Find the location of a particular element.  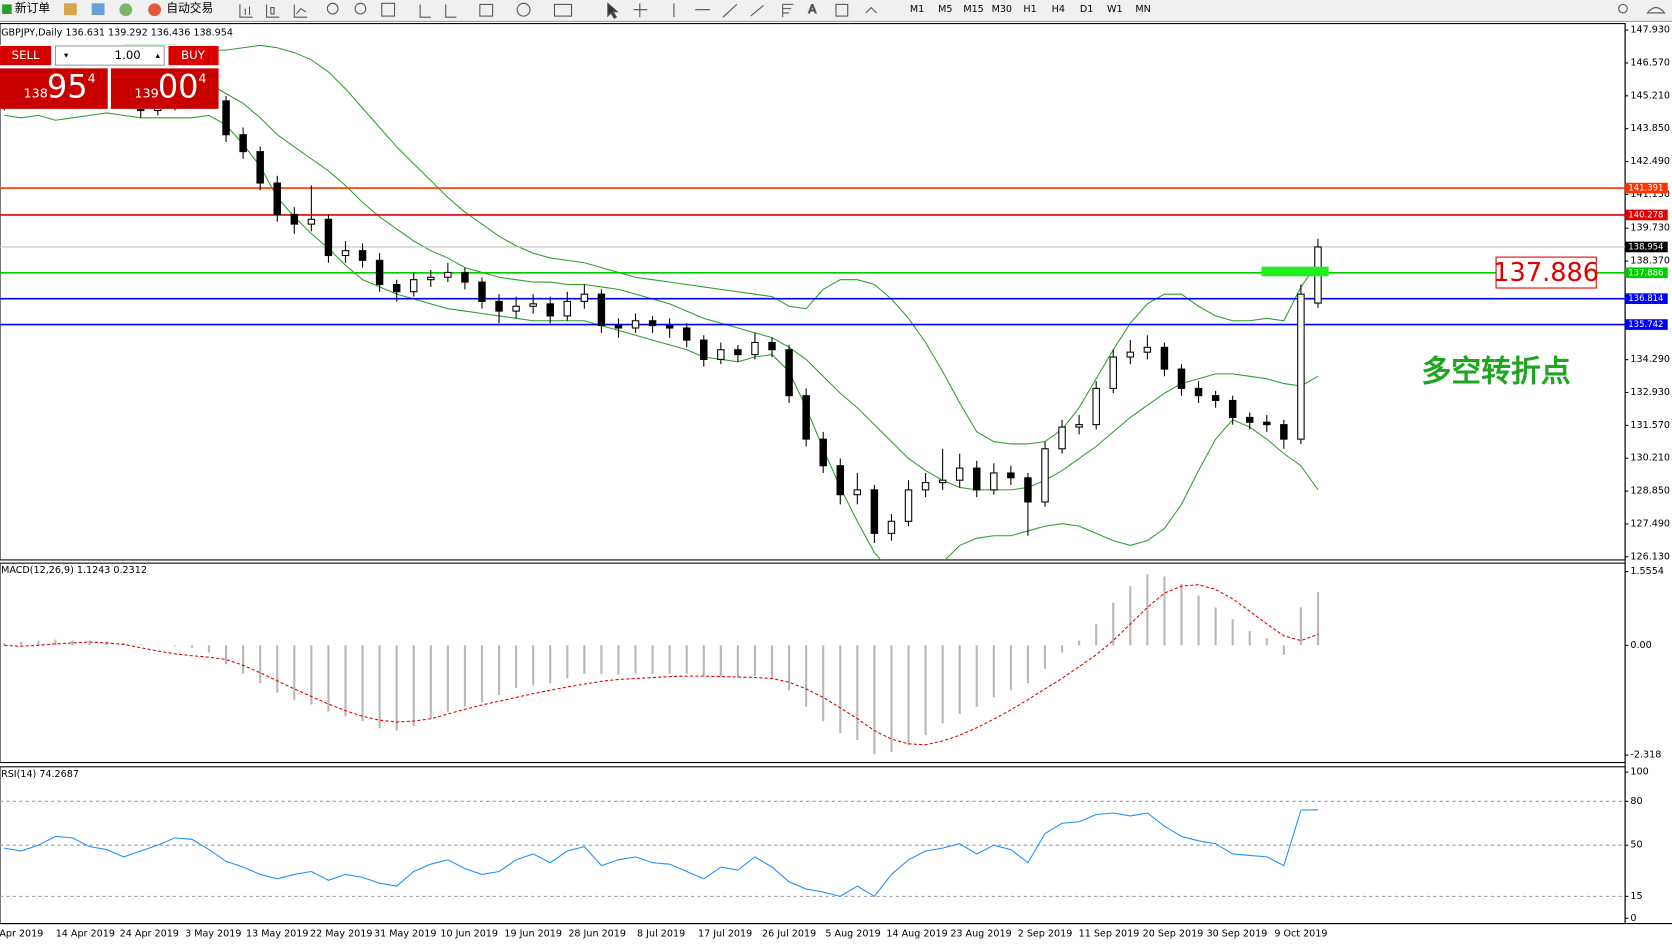

y-tick-label: 142.490 is located at coordinates (1650, 161).